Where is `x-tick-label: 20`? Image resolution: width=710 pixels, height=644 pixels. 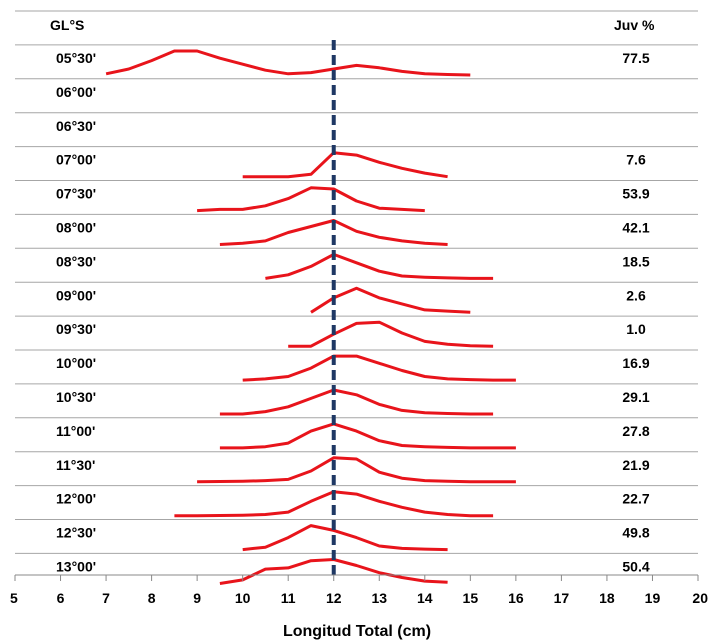
x-tick-label: 20 is located at coordinates (700, 598).